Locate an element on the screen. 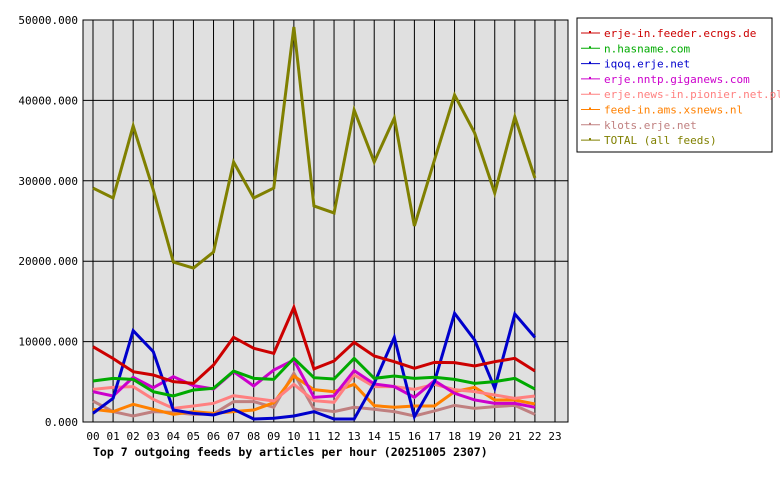 The height and width of the screenshot is (484, 780). x-tick-label: 02 is located at coordinates (133, 436).